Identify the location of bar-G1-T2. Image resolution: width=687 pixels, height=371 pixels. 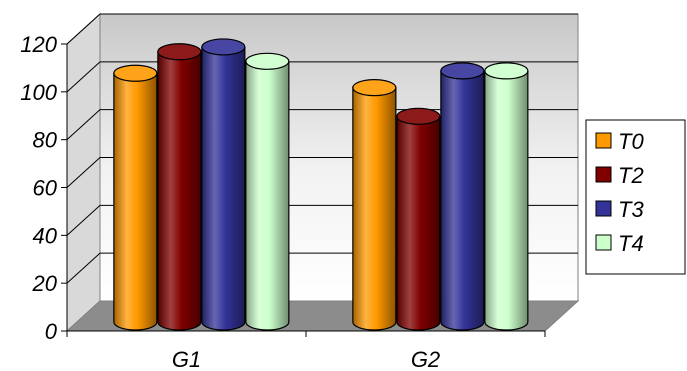
(179, 187).